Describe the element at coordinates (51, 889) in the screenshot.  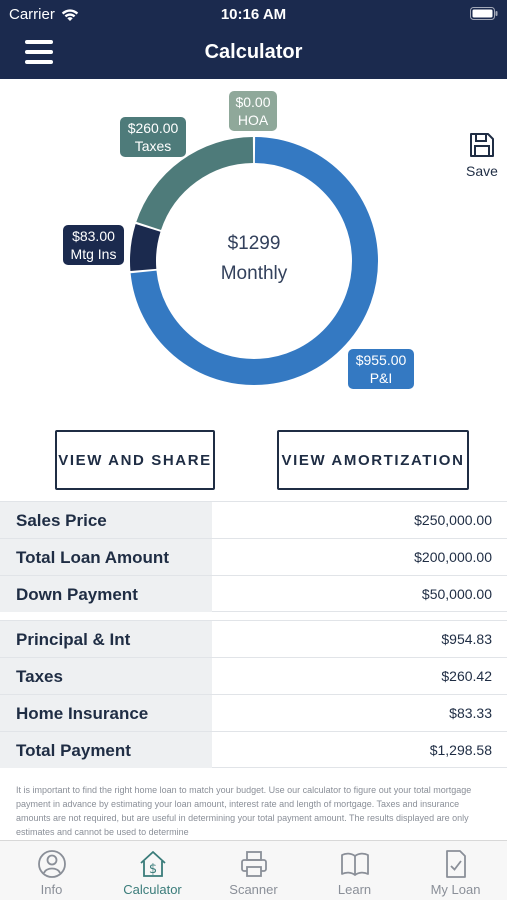
I see `tab-label: Info` at that location.